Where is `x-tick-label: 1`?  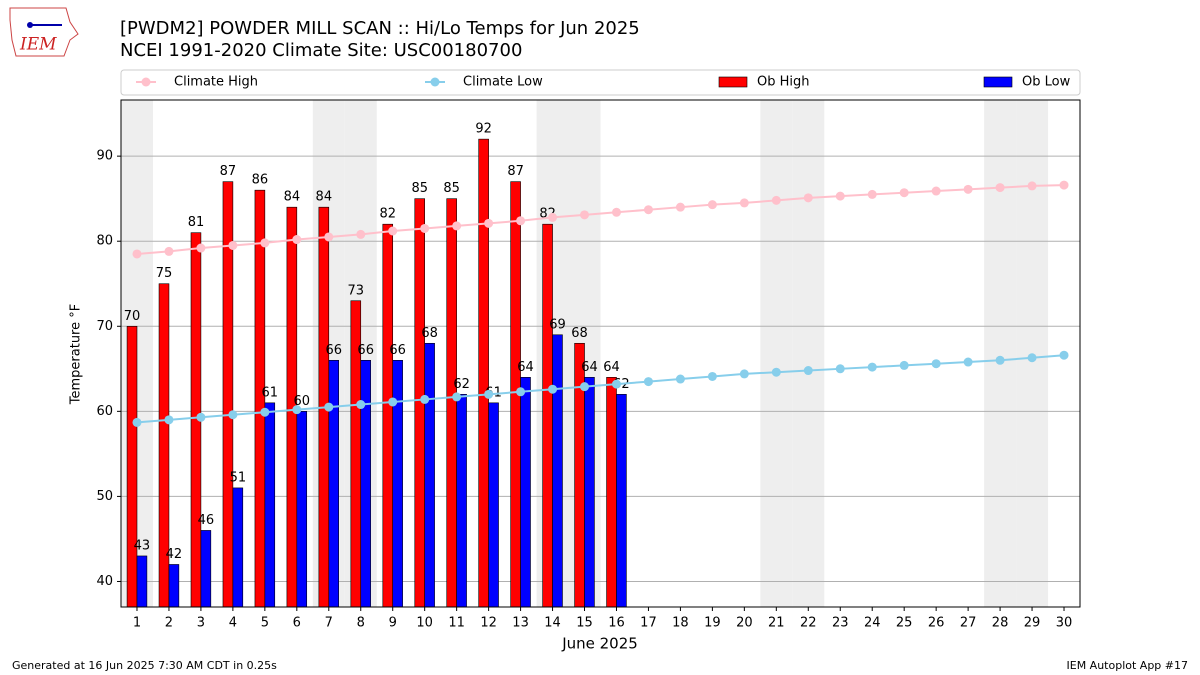 x-tick-label: 1 is located at coordinates (137, 623).